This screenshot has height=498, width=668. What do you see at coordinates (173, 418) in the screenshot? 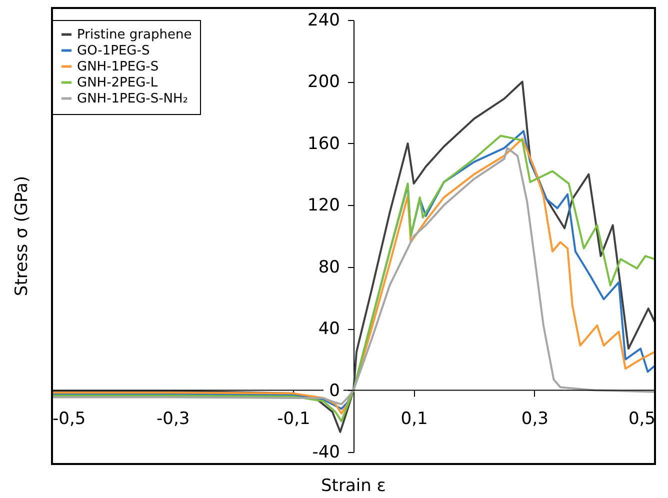
I see `x-tick-label: -0,3` at bounding box center [173, 418].